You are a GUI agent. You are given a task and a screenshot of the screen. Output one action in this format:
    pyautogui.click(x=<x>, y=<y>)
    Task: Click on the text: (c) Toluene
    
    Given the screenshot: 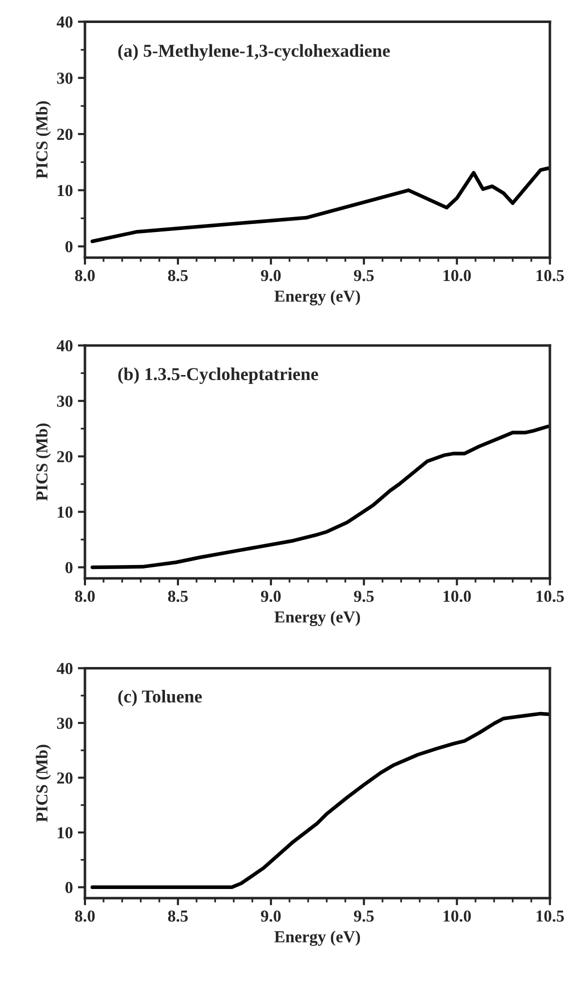 What is the action you would take?
    pyautogui.click(x=160, y=698)
    